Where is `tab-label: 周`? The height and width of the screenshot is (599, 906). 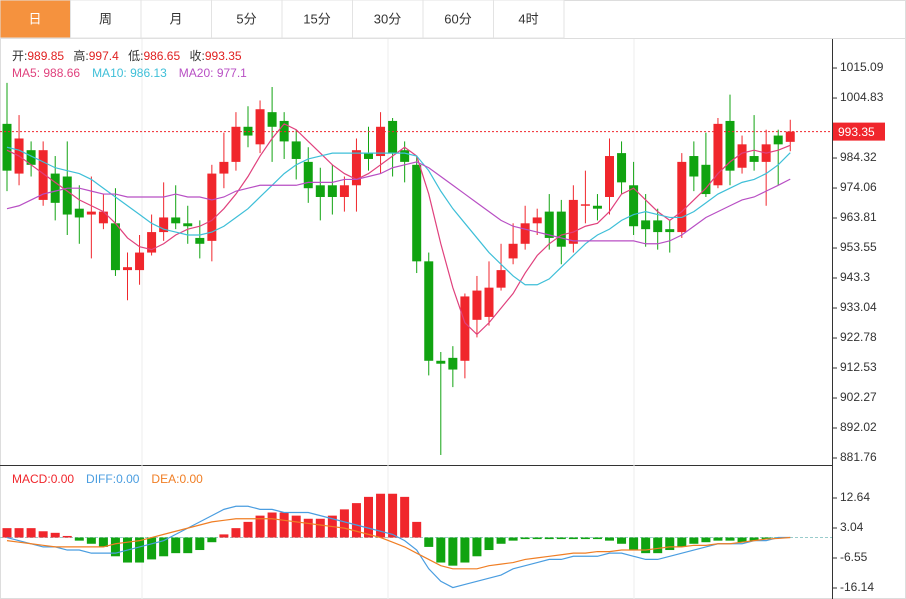
tab-label: 周 is located at coordinates (105, 18).